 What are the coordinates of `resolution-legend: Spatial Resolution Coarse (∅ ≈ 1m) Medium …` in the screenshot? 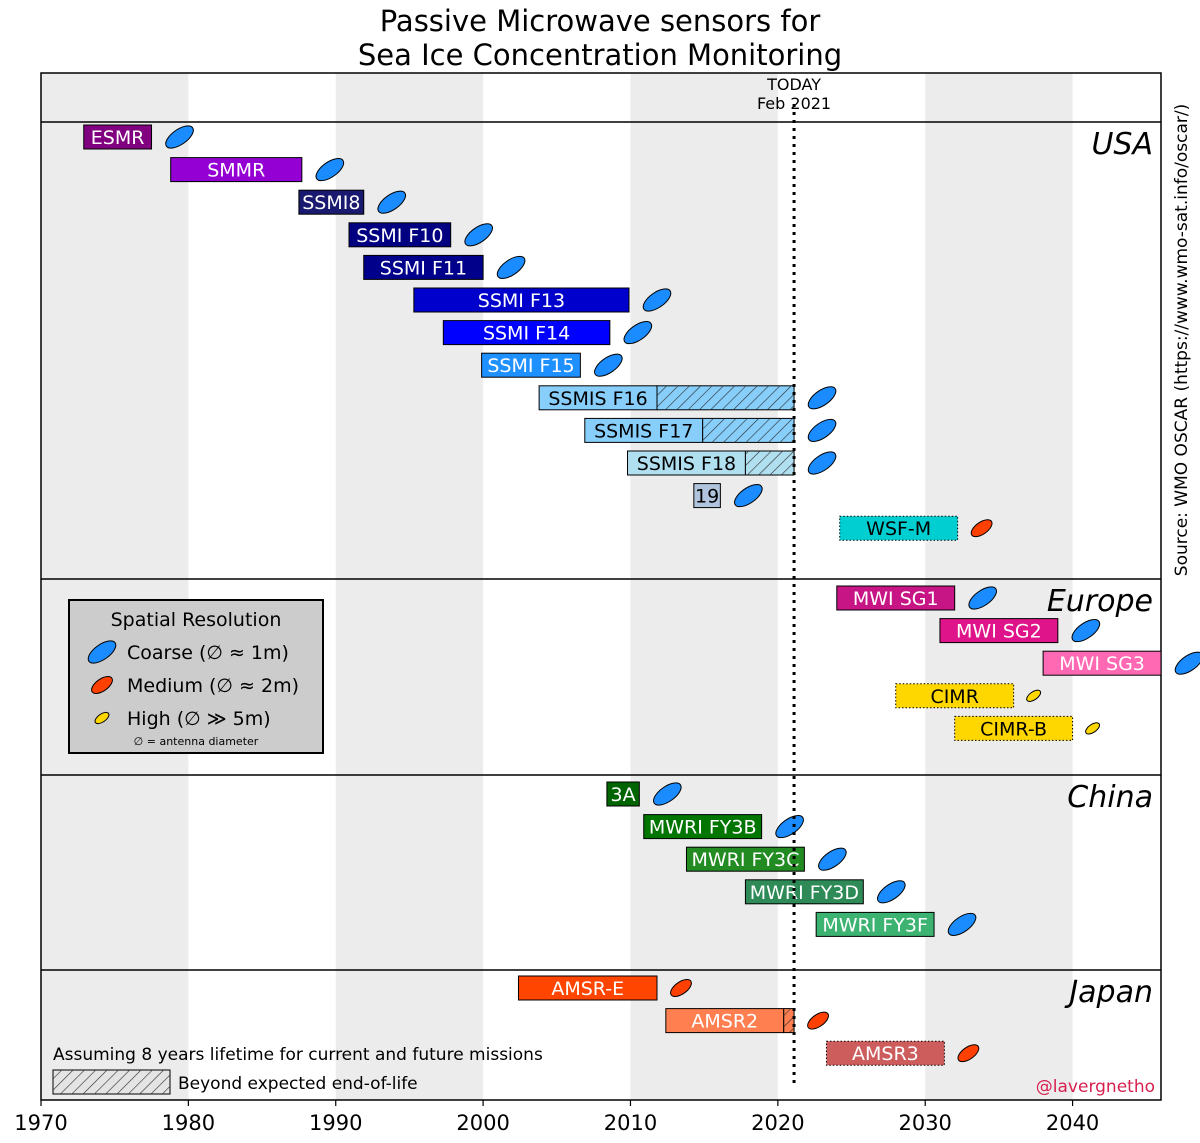 It's located at (196, 676).